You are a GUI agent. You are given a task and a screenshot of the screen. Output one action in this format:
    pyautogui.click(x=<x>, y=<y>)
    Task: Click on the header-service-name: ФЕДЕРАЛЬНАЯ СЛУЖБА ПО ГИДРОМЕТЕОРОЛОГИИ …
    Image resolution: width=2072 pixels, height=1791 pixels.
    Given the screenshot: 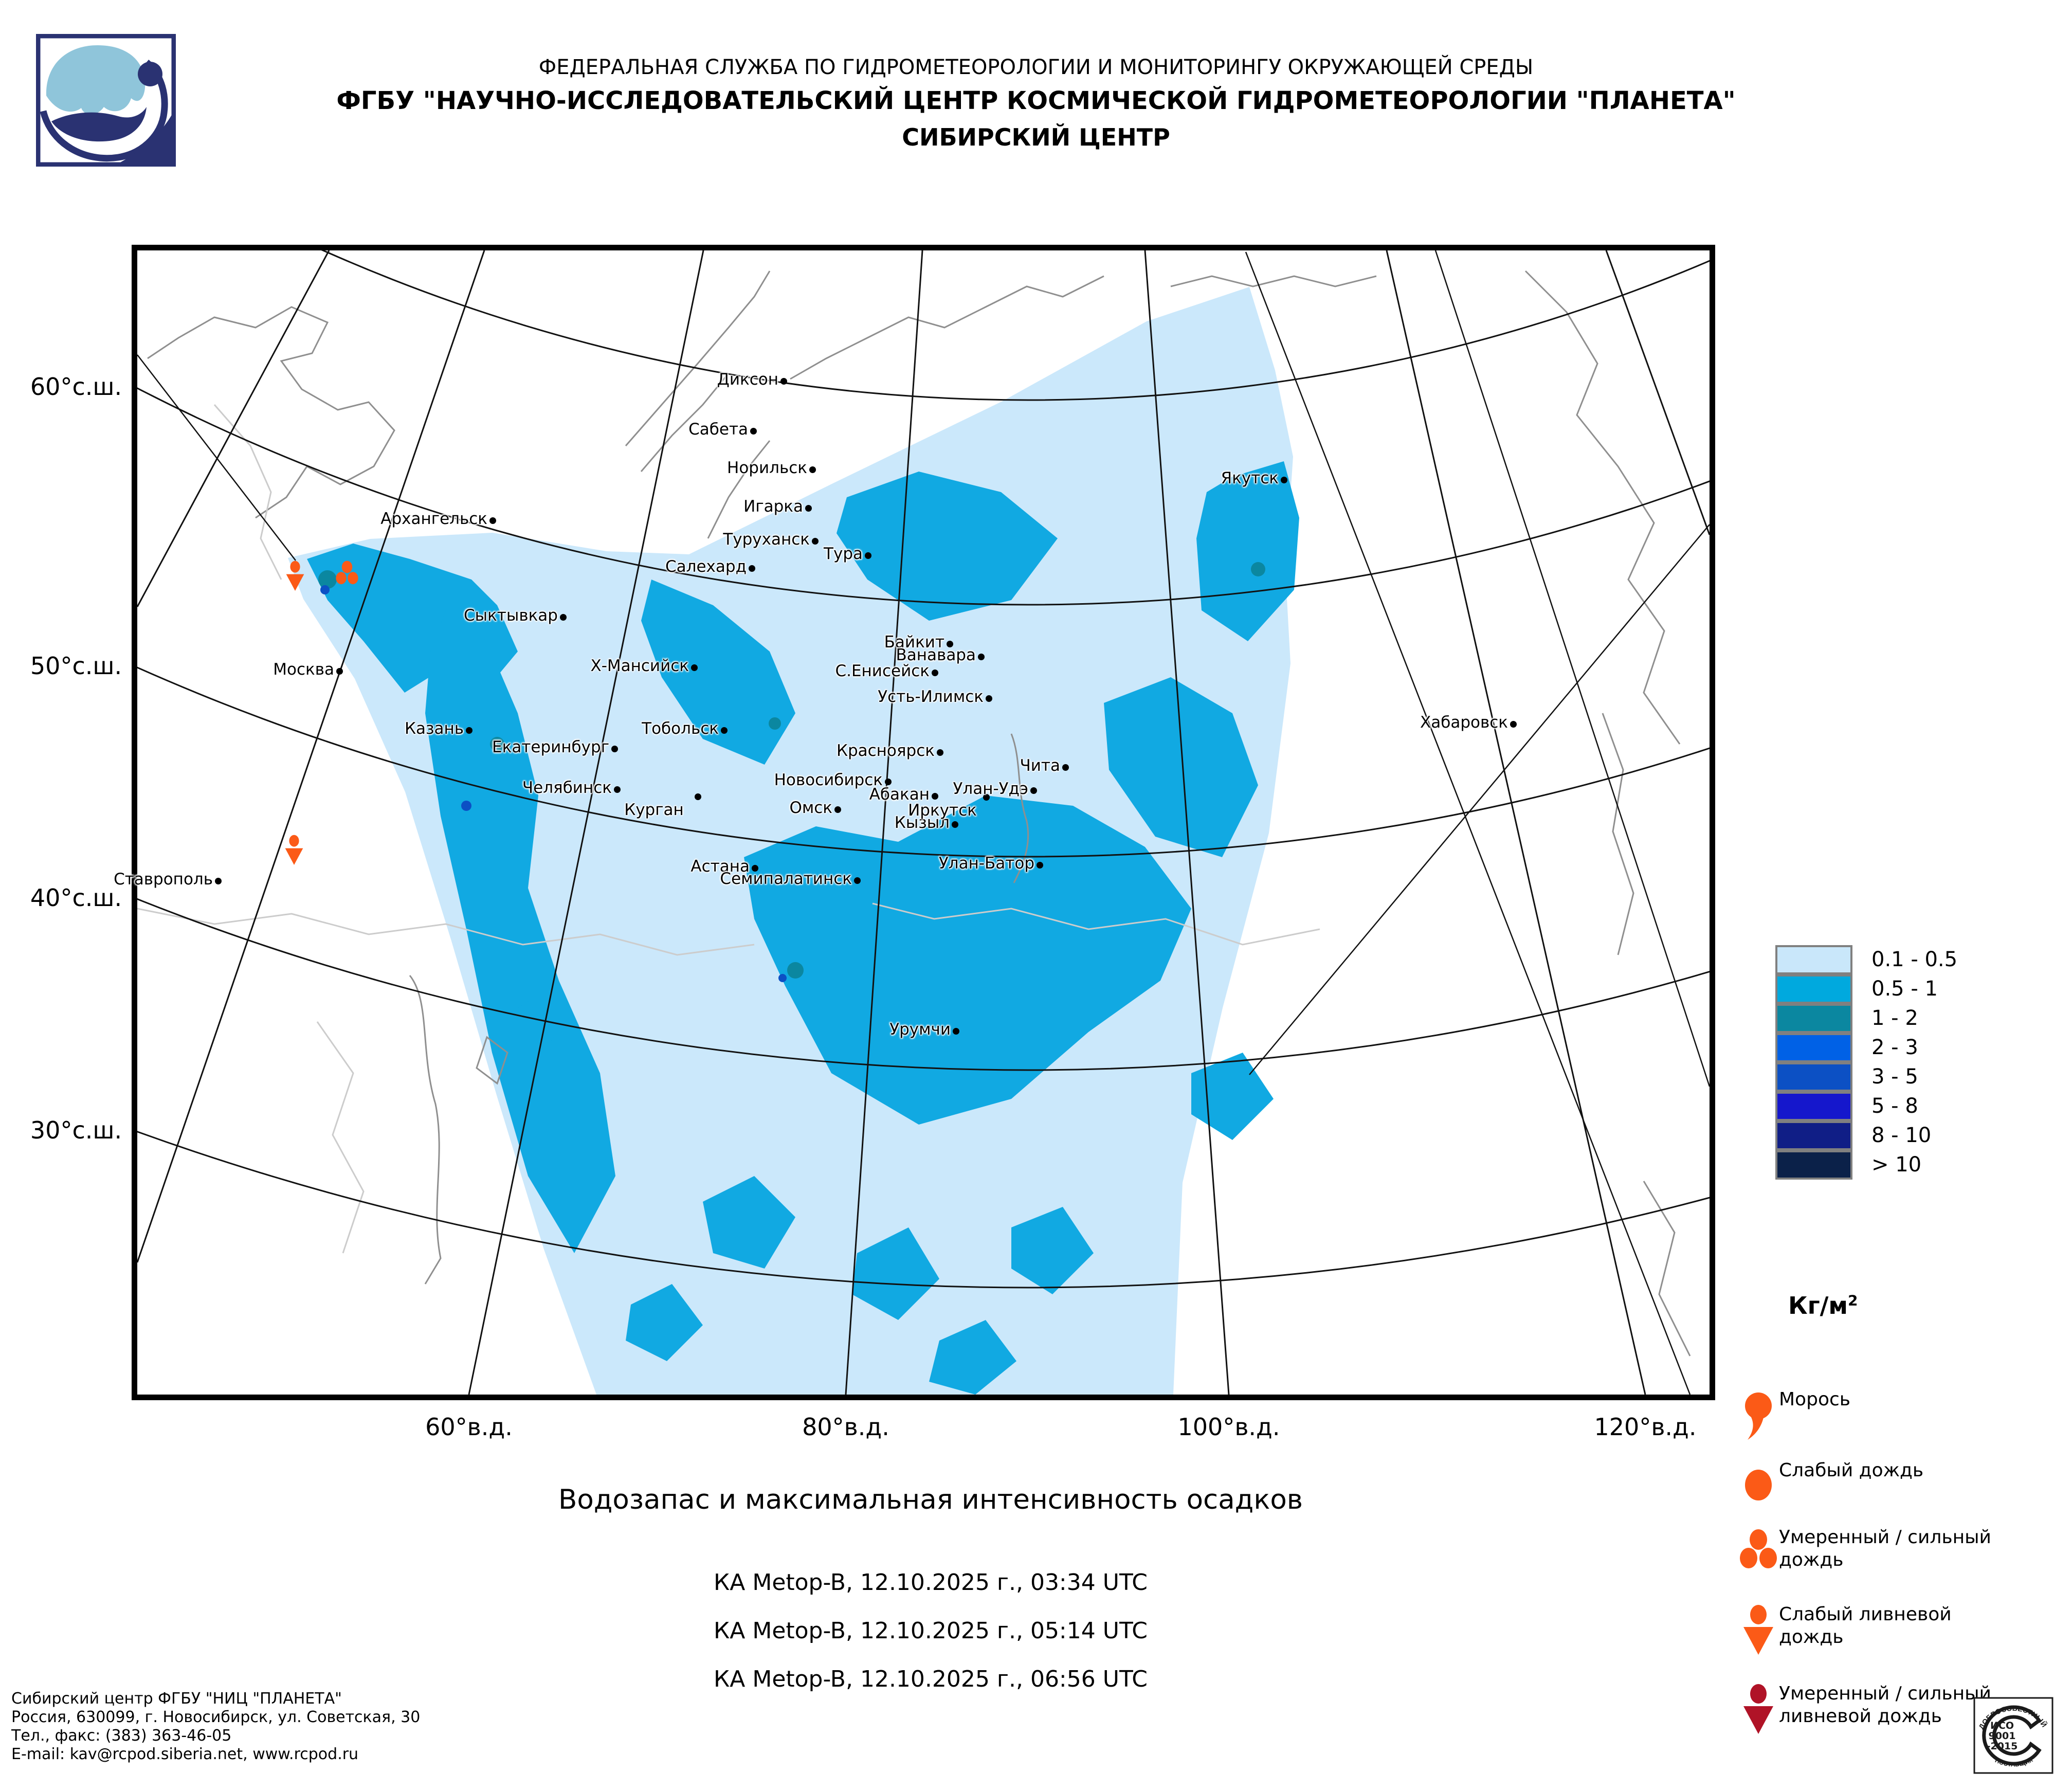 What is the action you would take?
    pyautogui.click(x=1036, y=67)
    